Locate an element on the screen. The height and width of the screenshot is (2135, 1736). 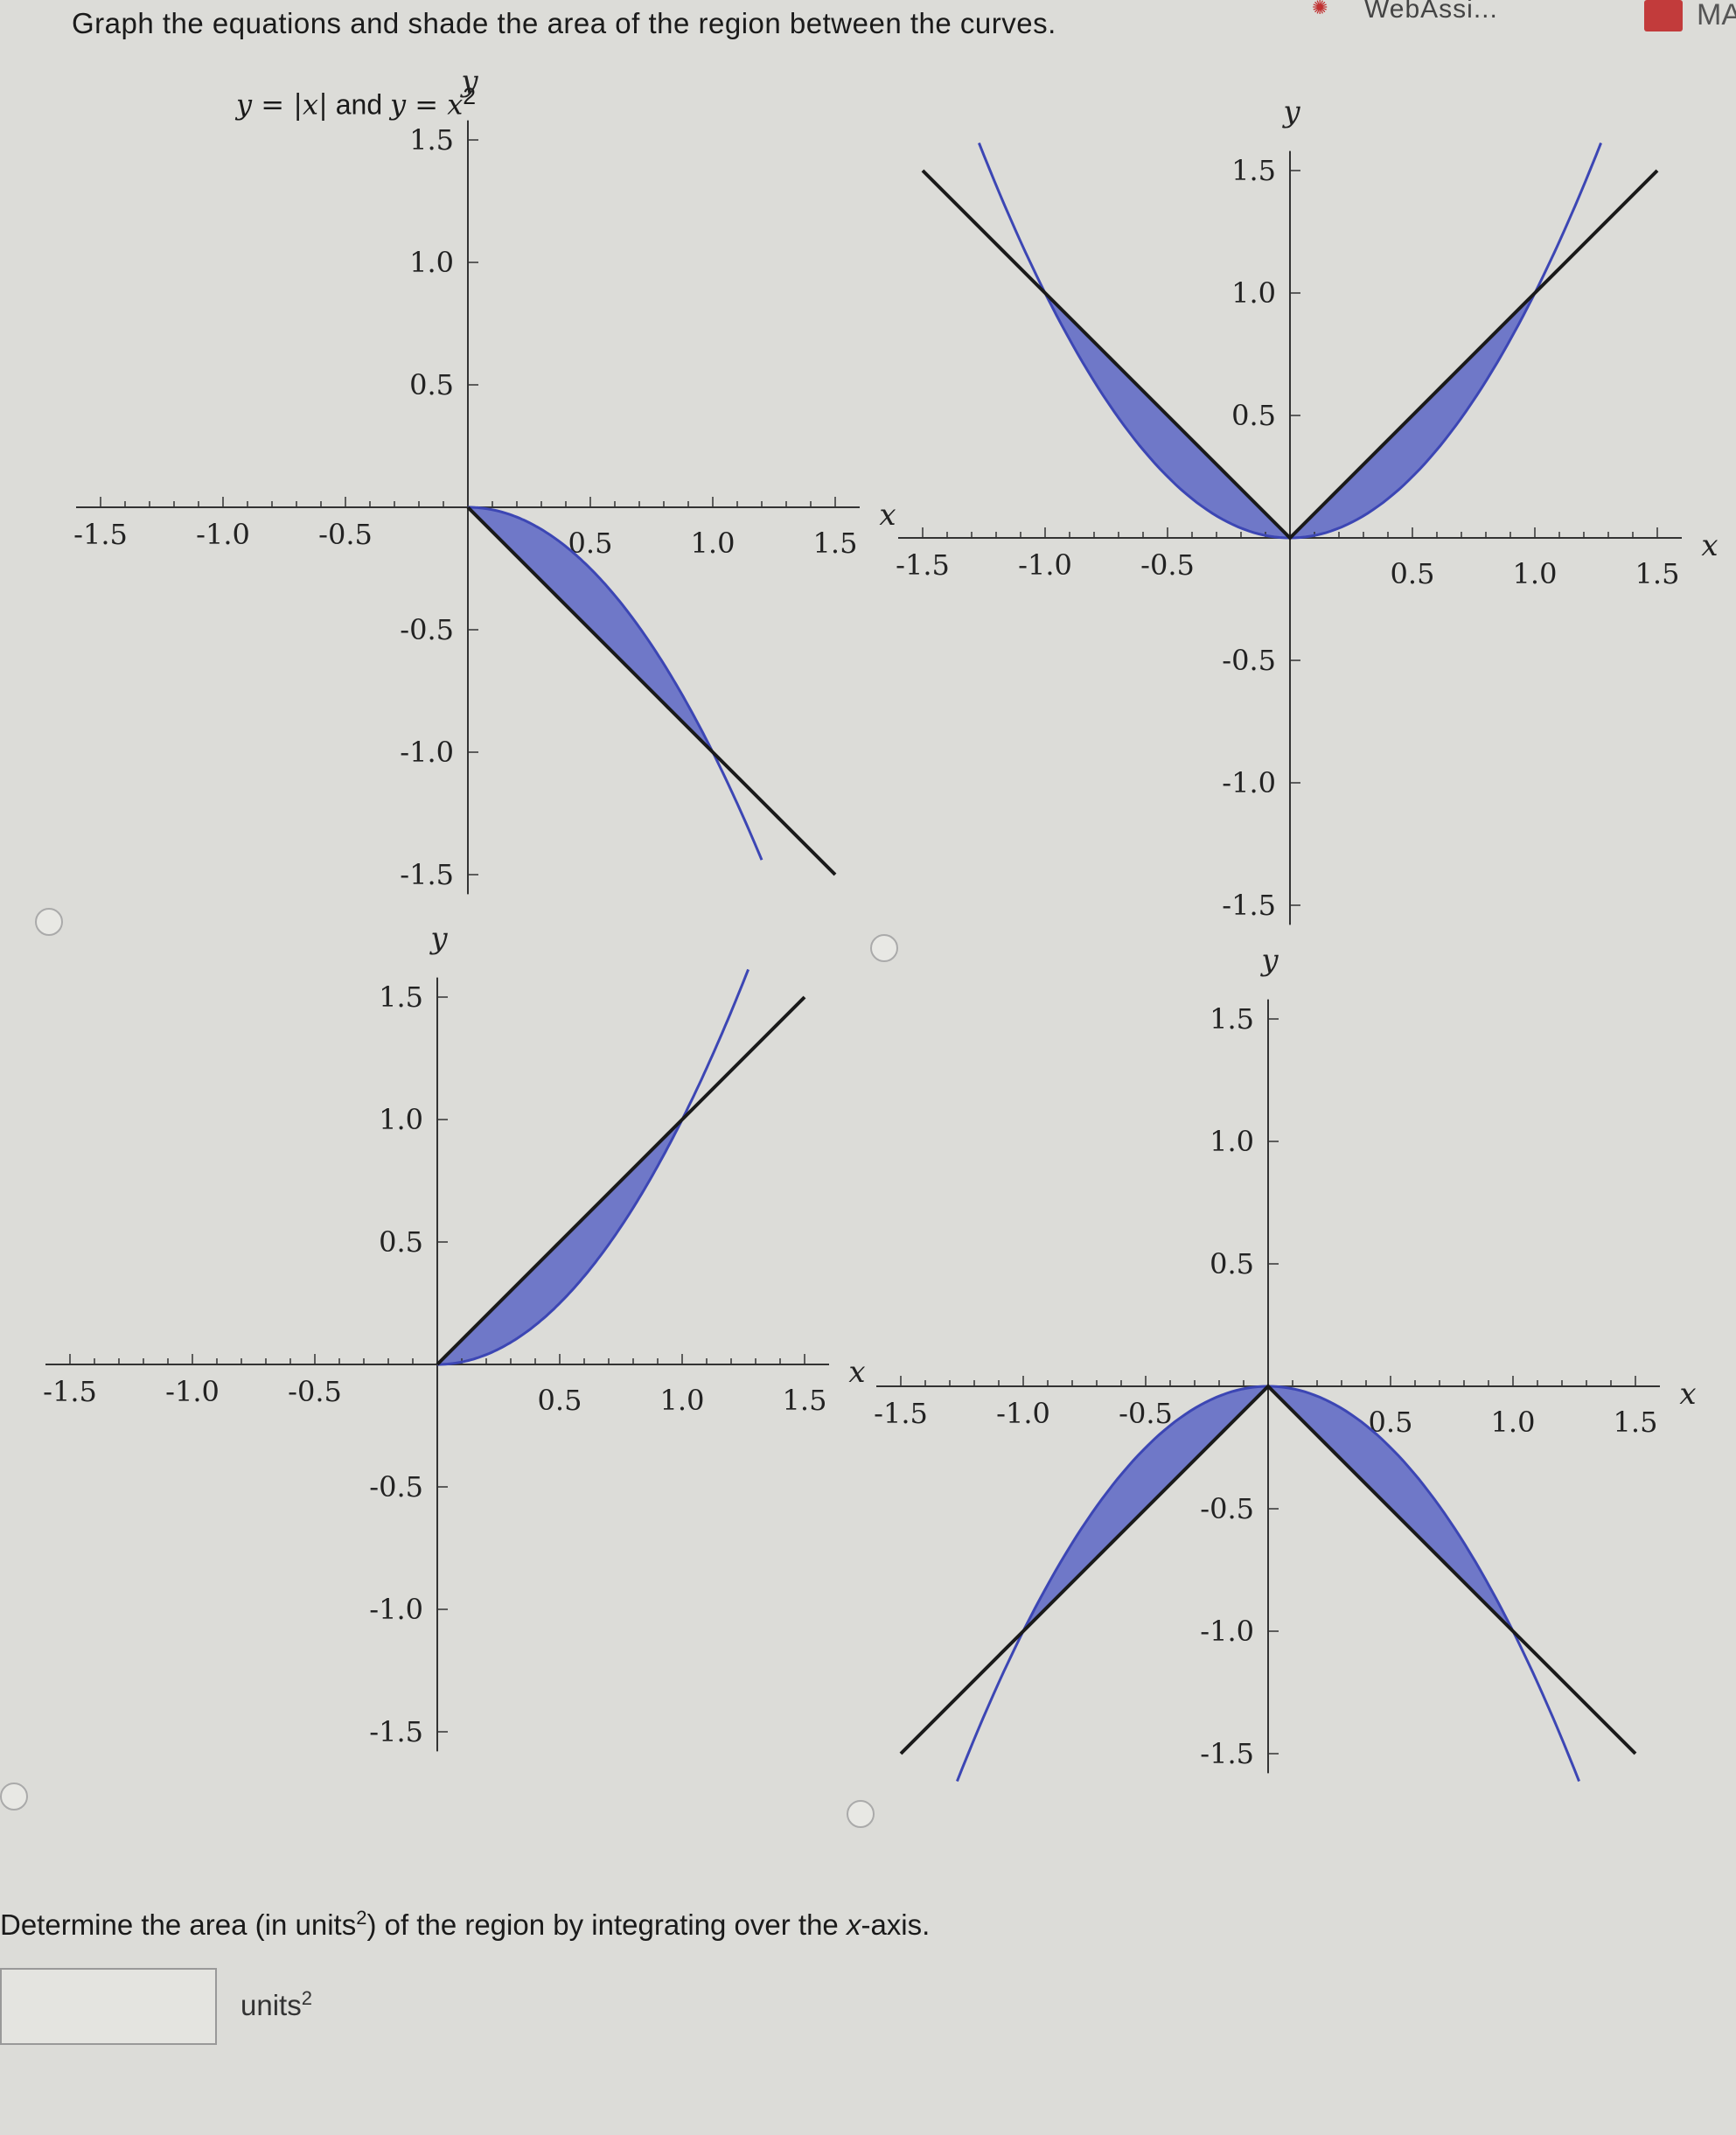
equation-join: and is located at coordinates (359, 105).